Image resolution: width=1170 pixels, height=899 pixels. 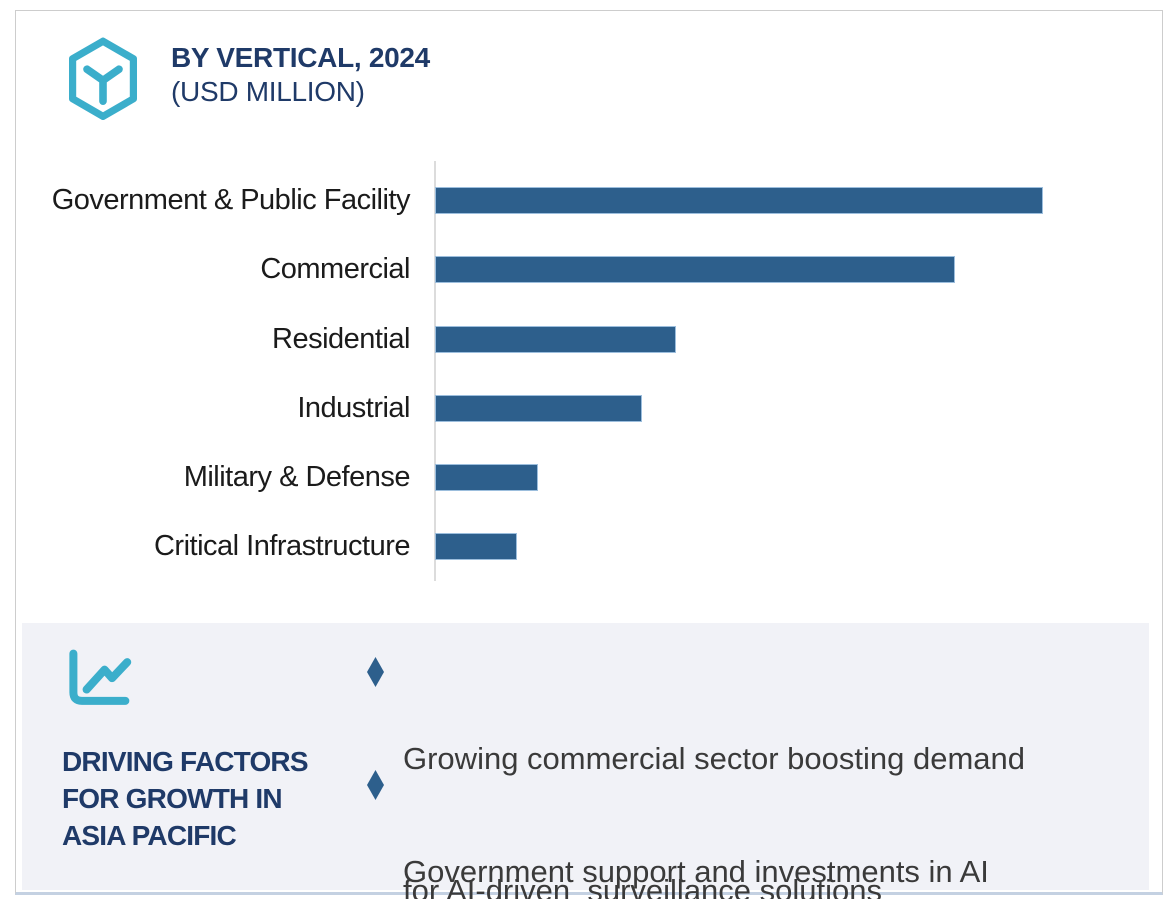 I want to click on category-label: Critical Infrastructure, so click(x=282, y=545).